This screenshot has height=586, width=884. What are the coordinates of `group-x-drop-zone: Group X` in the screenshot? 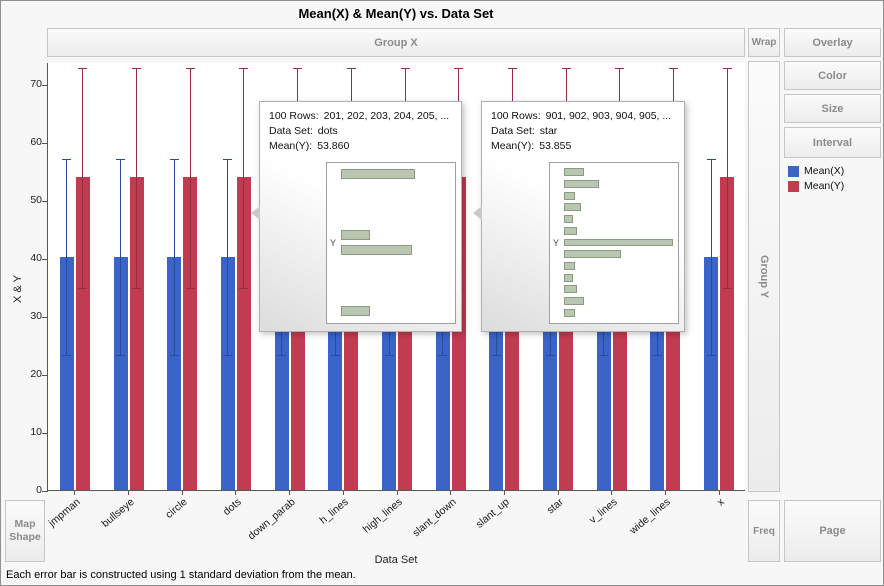 It's located at (396, 42).